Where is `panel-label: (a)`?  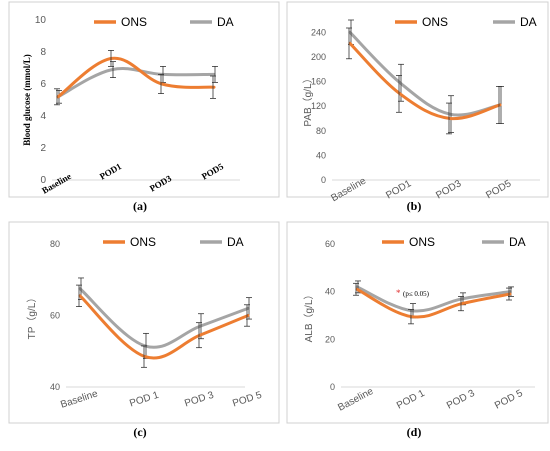 panel-label: (a) is located at coordinates (140, 206).